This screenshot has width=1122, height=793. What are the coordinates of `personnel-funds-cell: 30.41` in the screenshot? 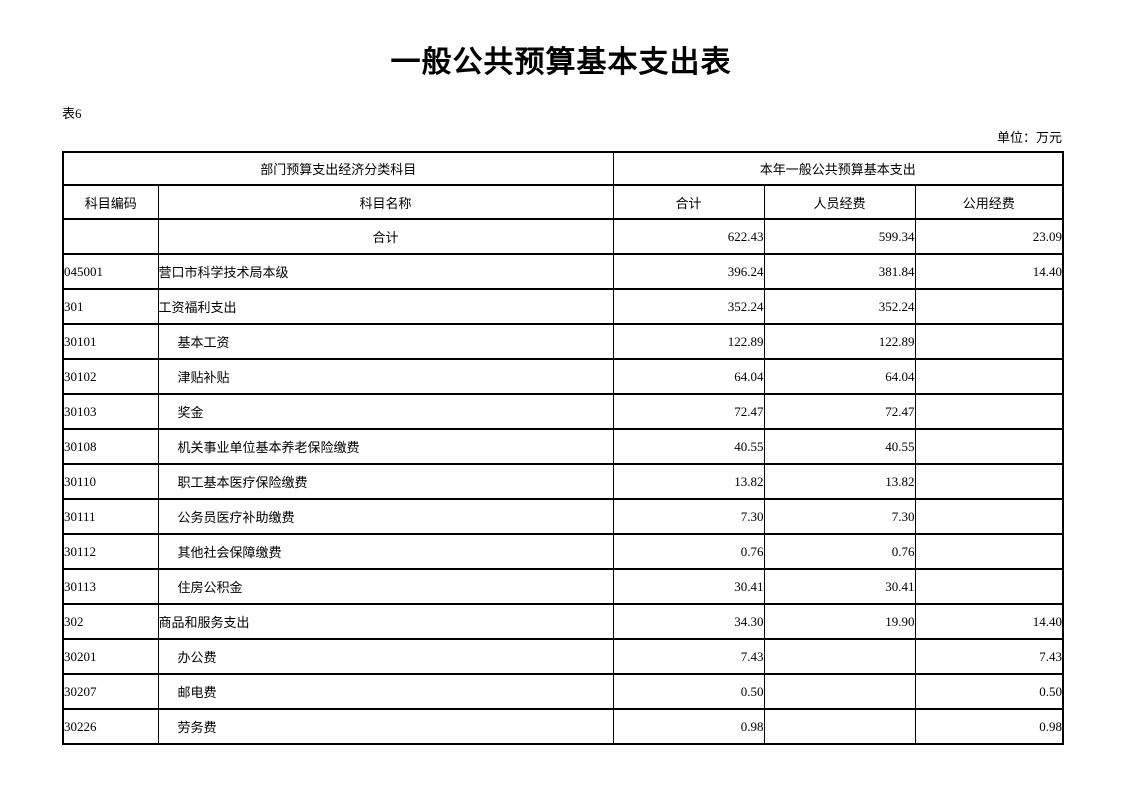 It's located at (839, 586).